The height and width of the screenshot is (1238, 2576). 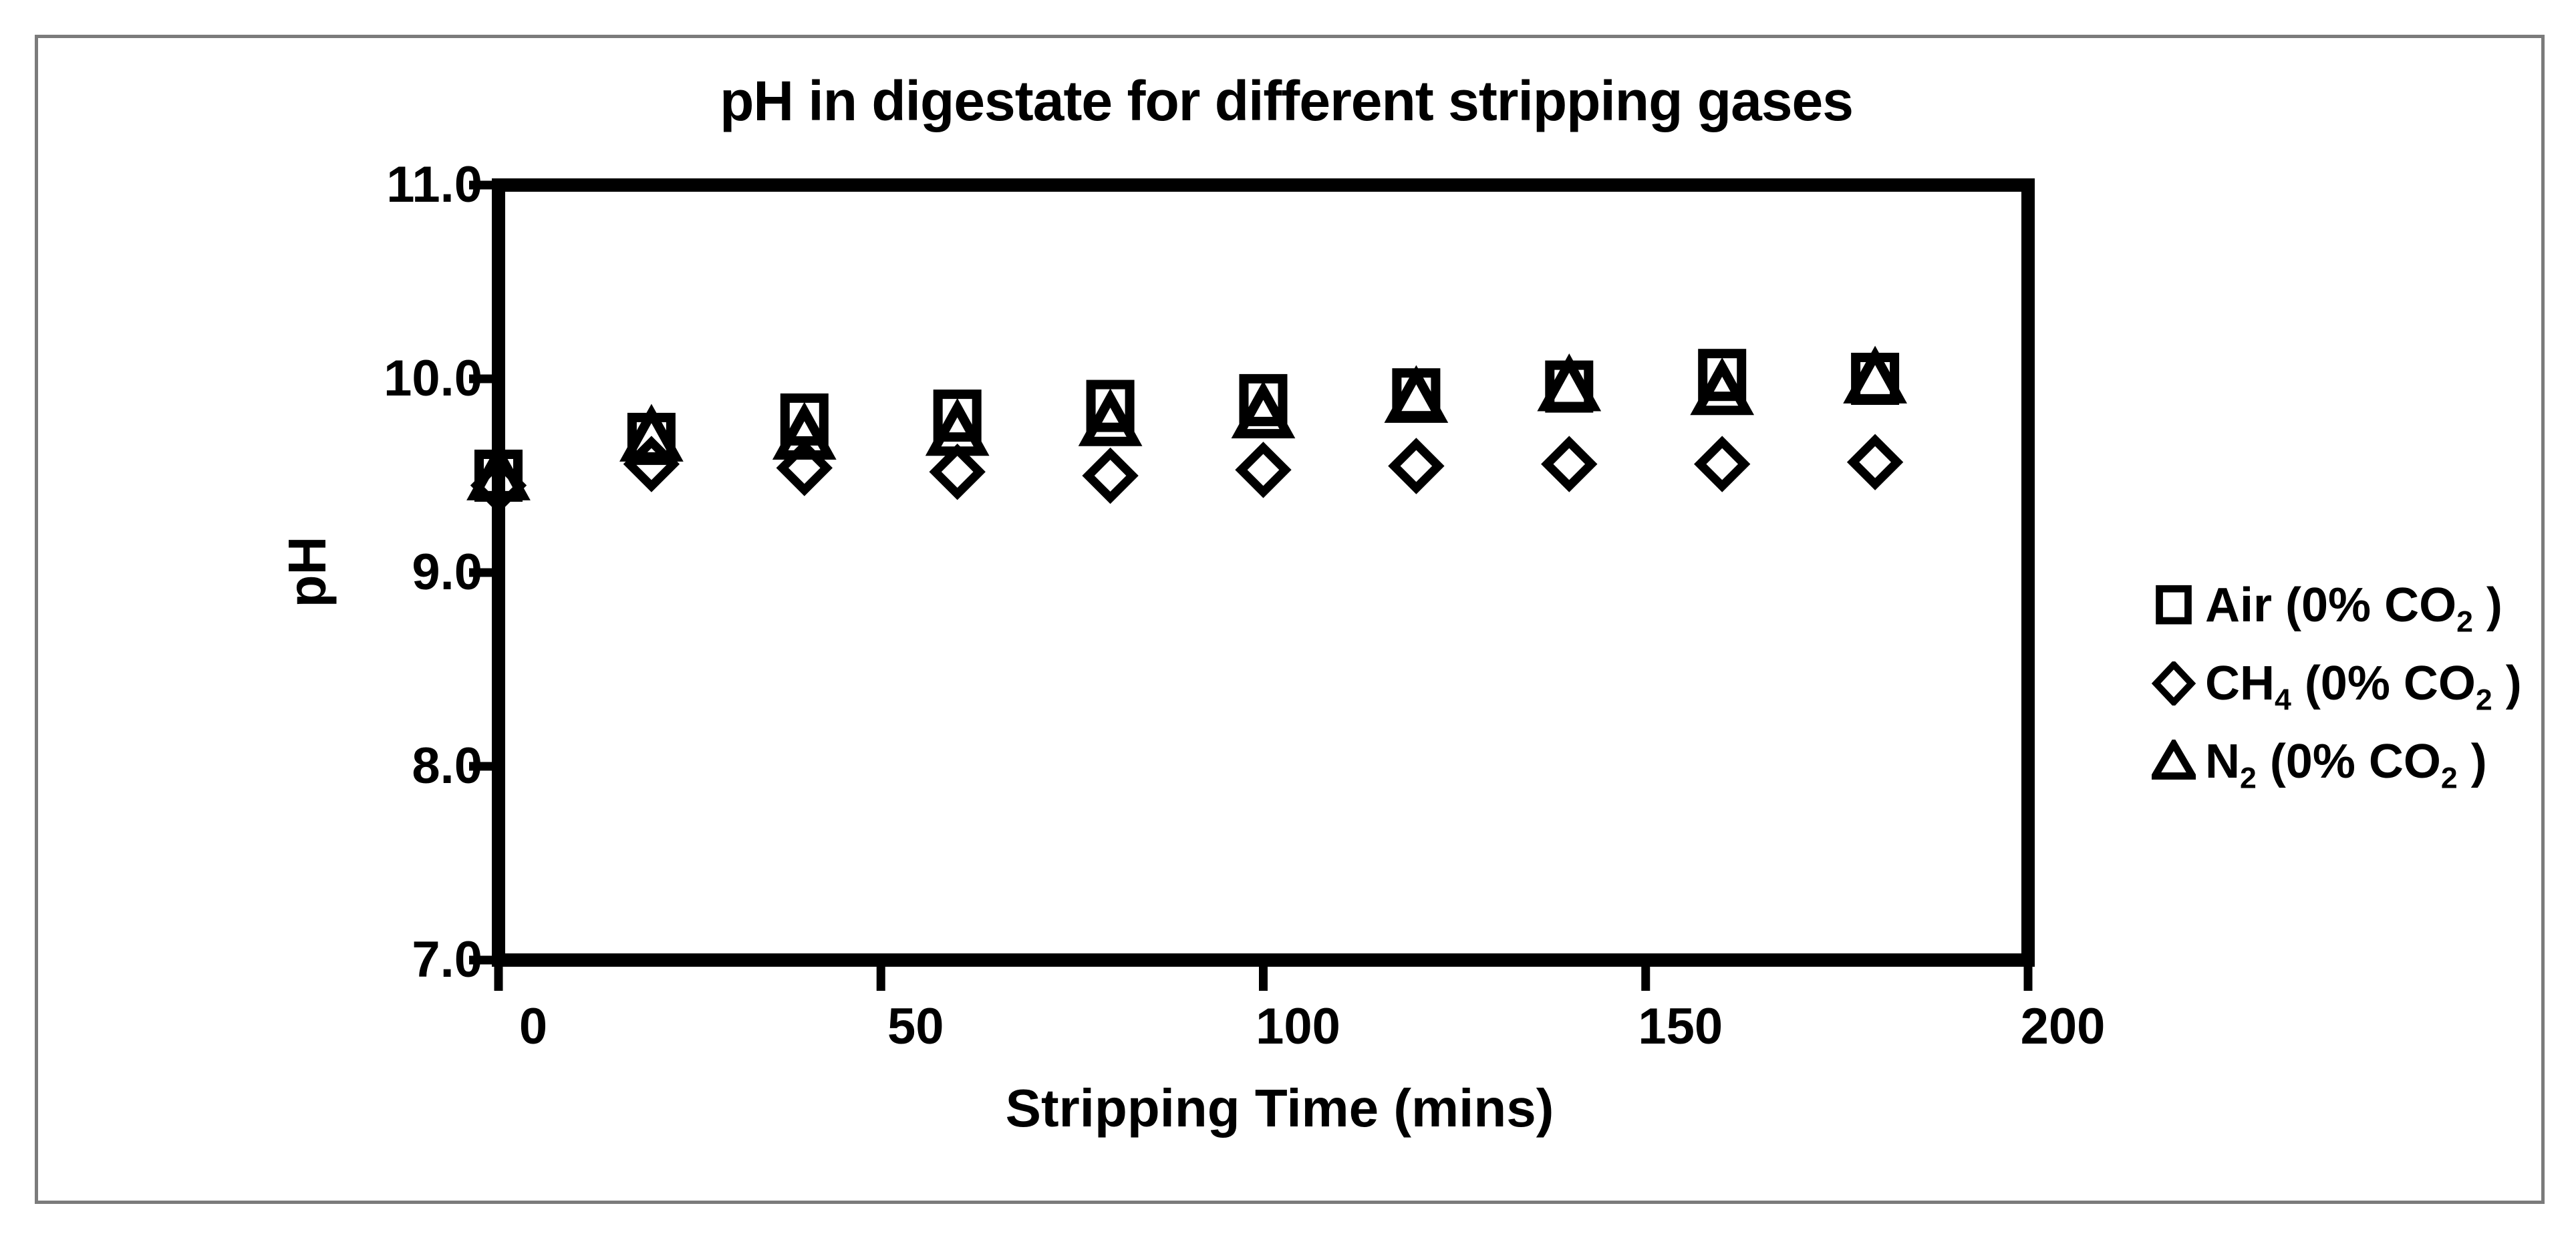 I want to click on legend-label-n2: N2 (0% CO2 ), so click(x=2346, y=765).